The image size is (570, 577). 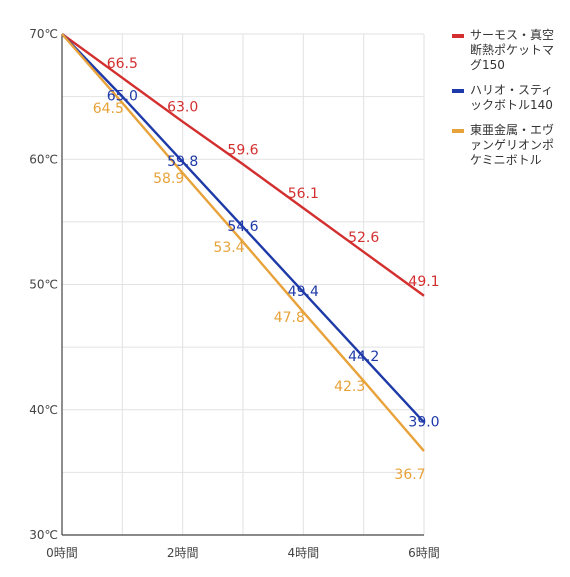 I want to click on data-label: 44.2, so click(x=363, y=357).